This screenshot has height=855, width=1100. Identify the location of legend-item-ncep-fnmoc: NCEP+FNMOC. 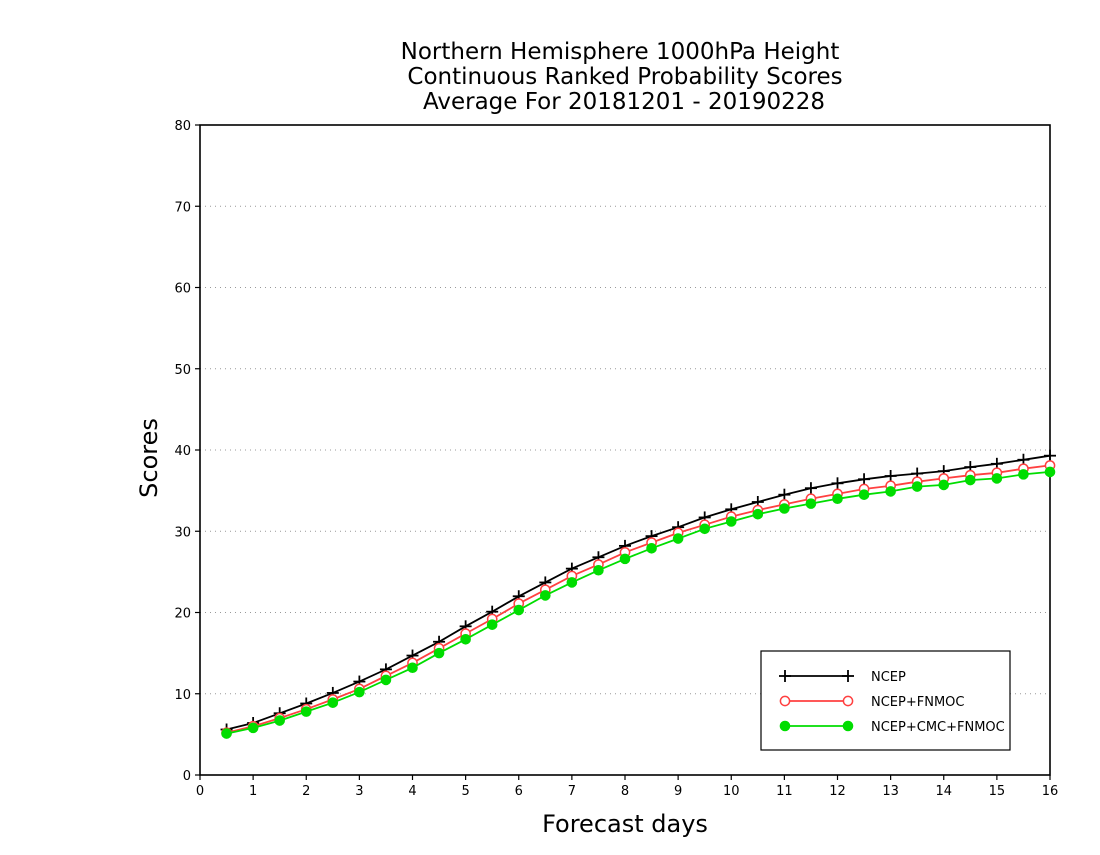
(871, 702).